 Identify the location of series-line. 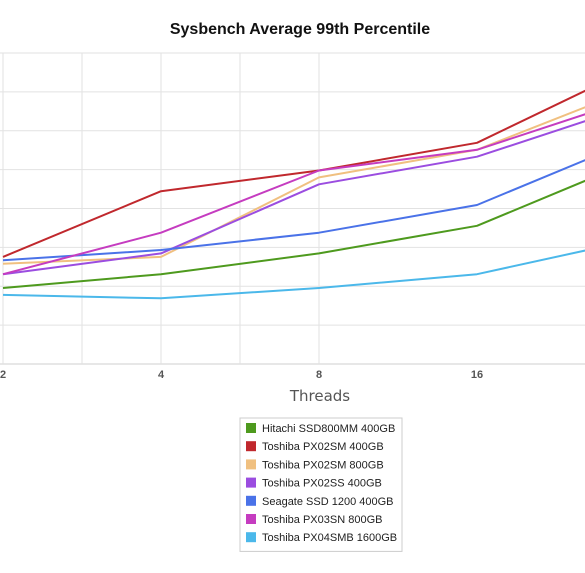
(293, 274).